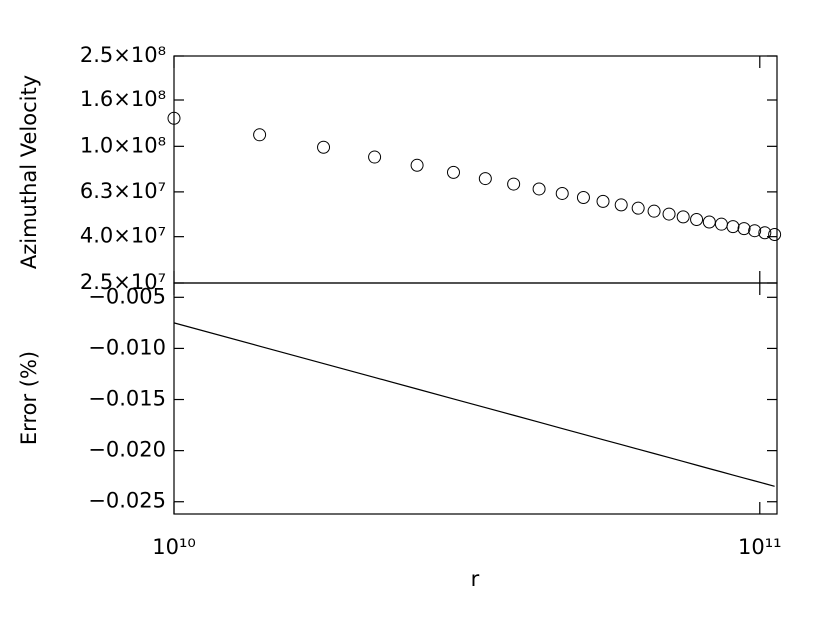  What do you see at coordinates (127, 399) in the screenshot?
I see `y-tick-label: −0.015` at bounding box center [127, 399].